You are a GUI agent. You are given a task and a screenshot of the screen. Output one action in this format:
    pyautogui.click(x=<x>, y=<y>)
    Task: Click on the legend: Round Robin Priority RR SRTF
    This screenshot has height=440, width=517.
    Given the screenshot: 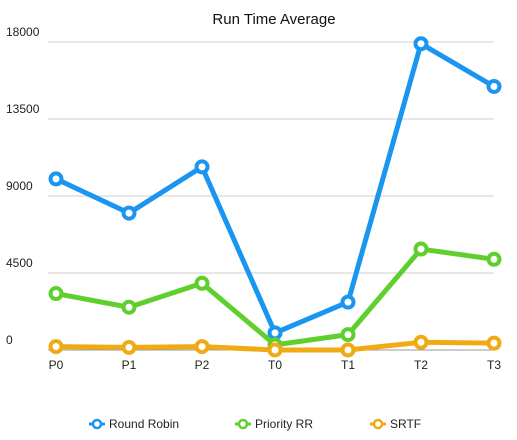 What is the action you would take?
    pyautogui.click(x=255, y=424)
    